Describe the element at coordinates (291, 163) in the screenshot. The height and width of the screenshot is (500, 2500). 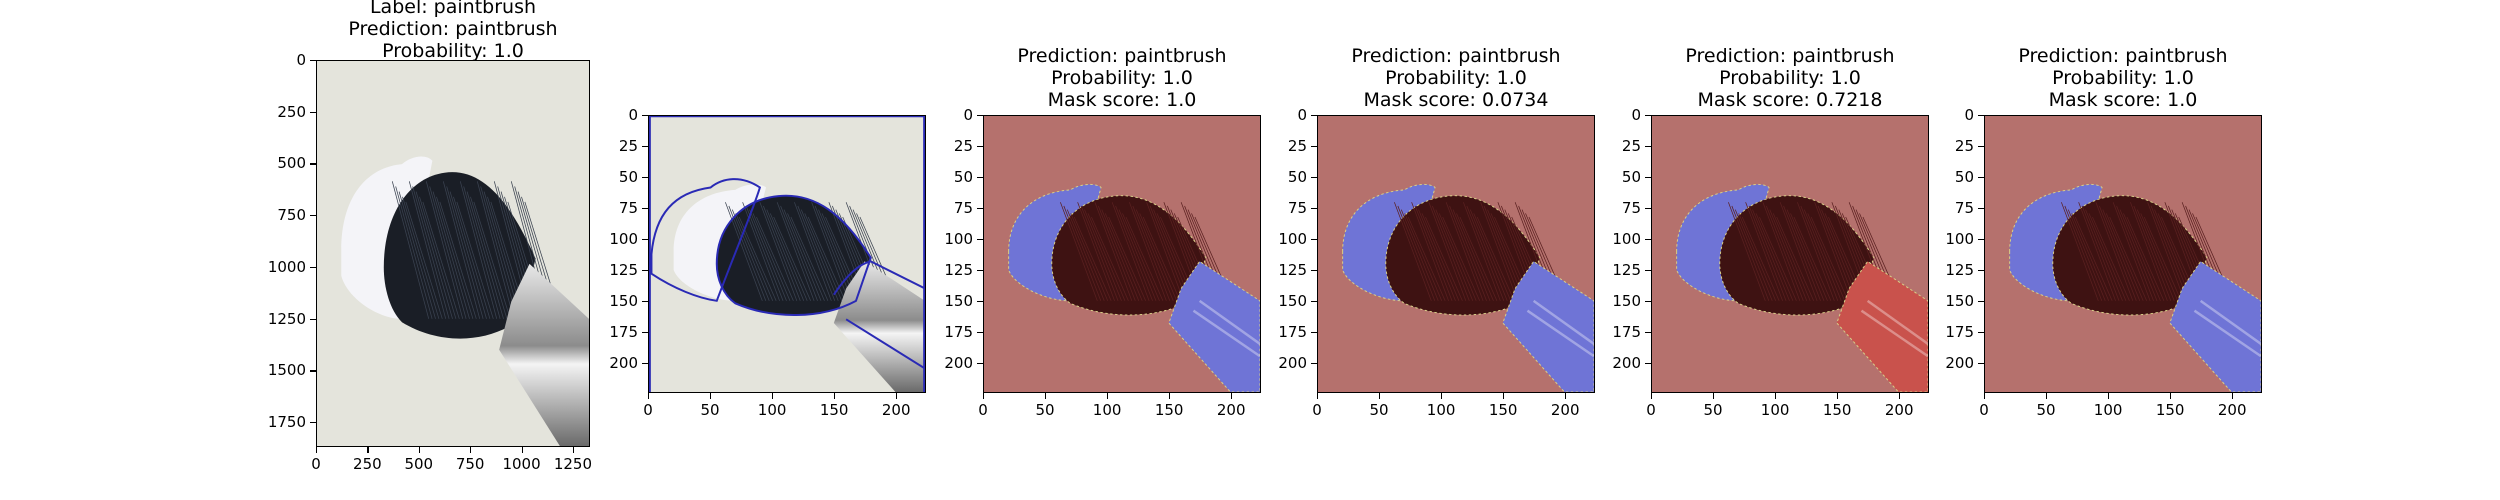
I see `y-tick-label: 500` at that location.